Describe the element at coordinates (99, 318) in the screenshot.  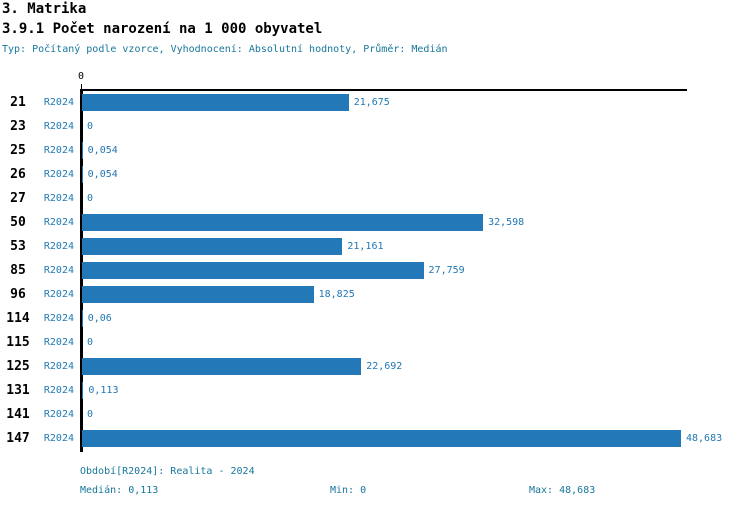
I see `value-label: 0,06` at that location.